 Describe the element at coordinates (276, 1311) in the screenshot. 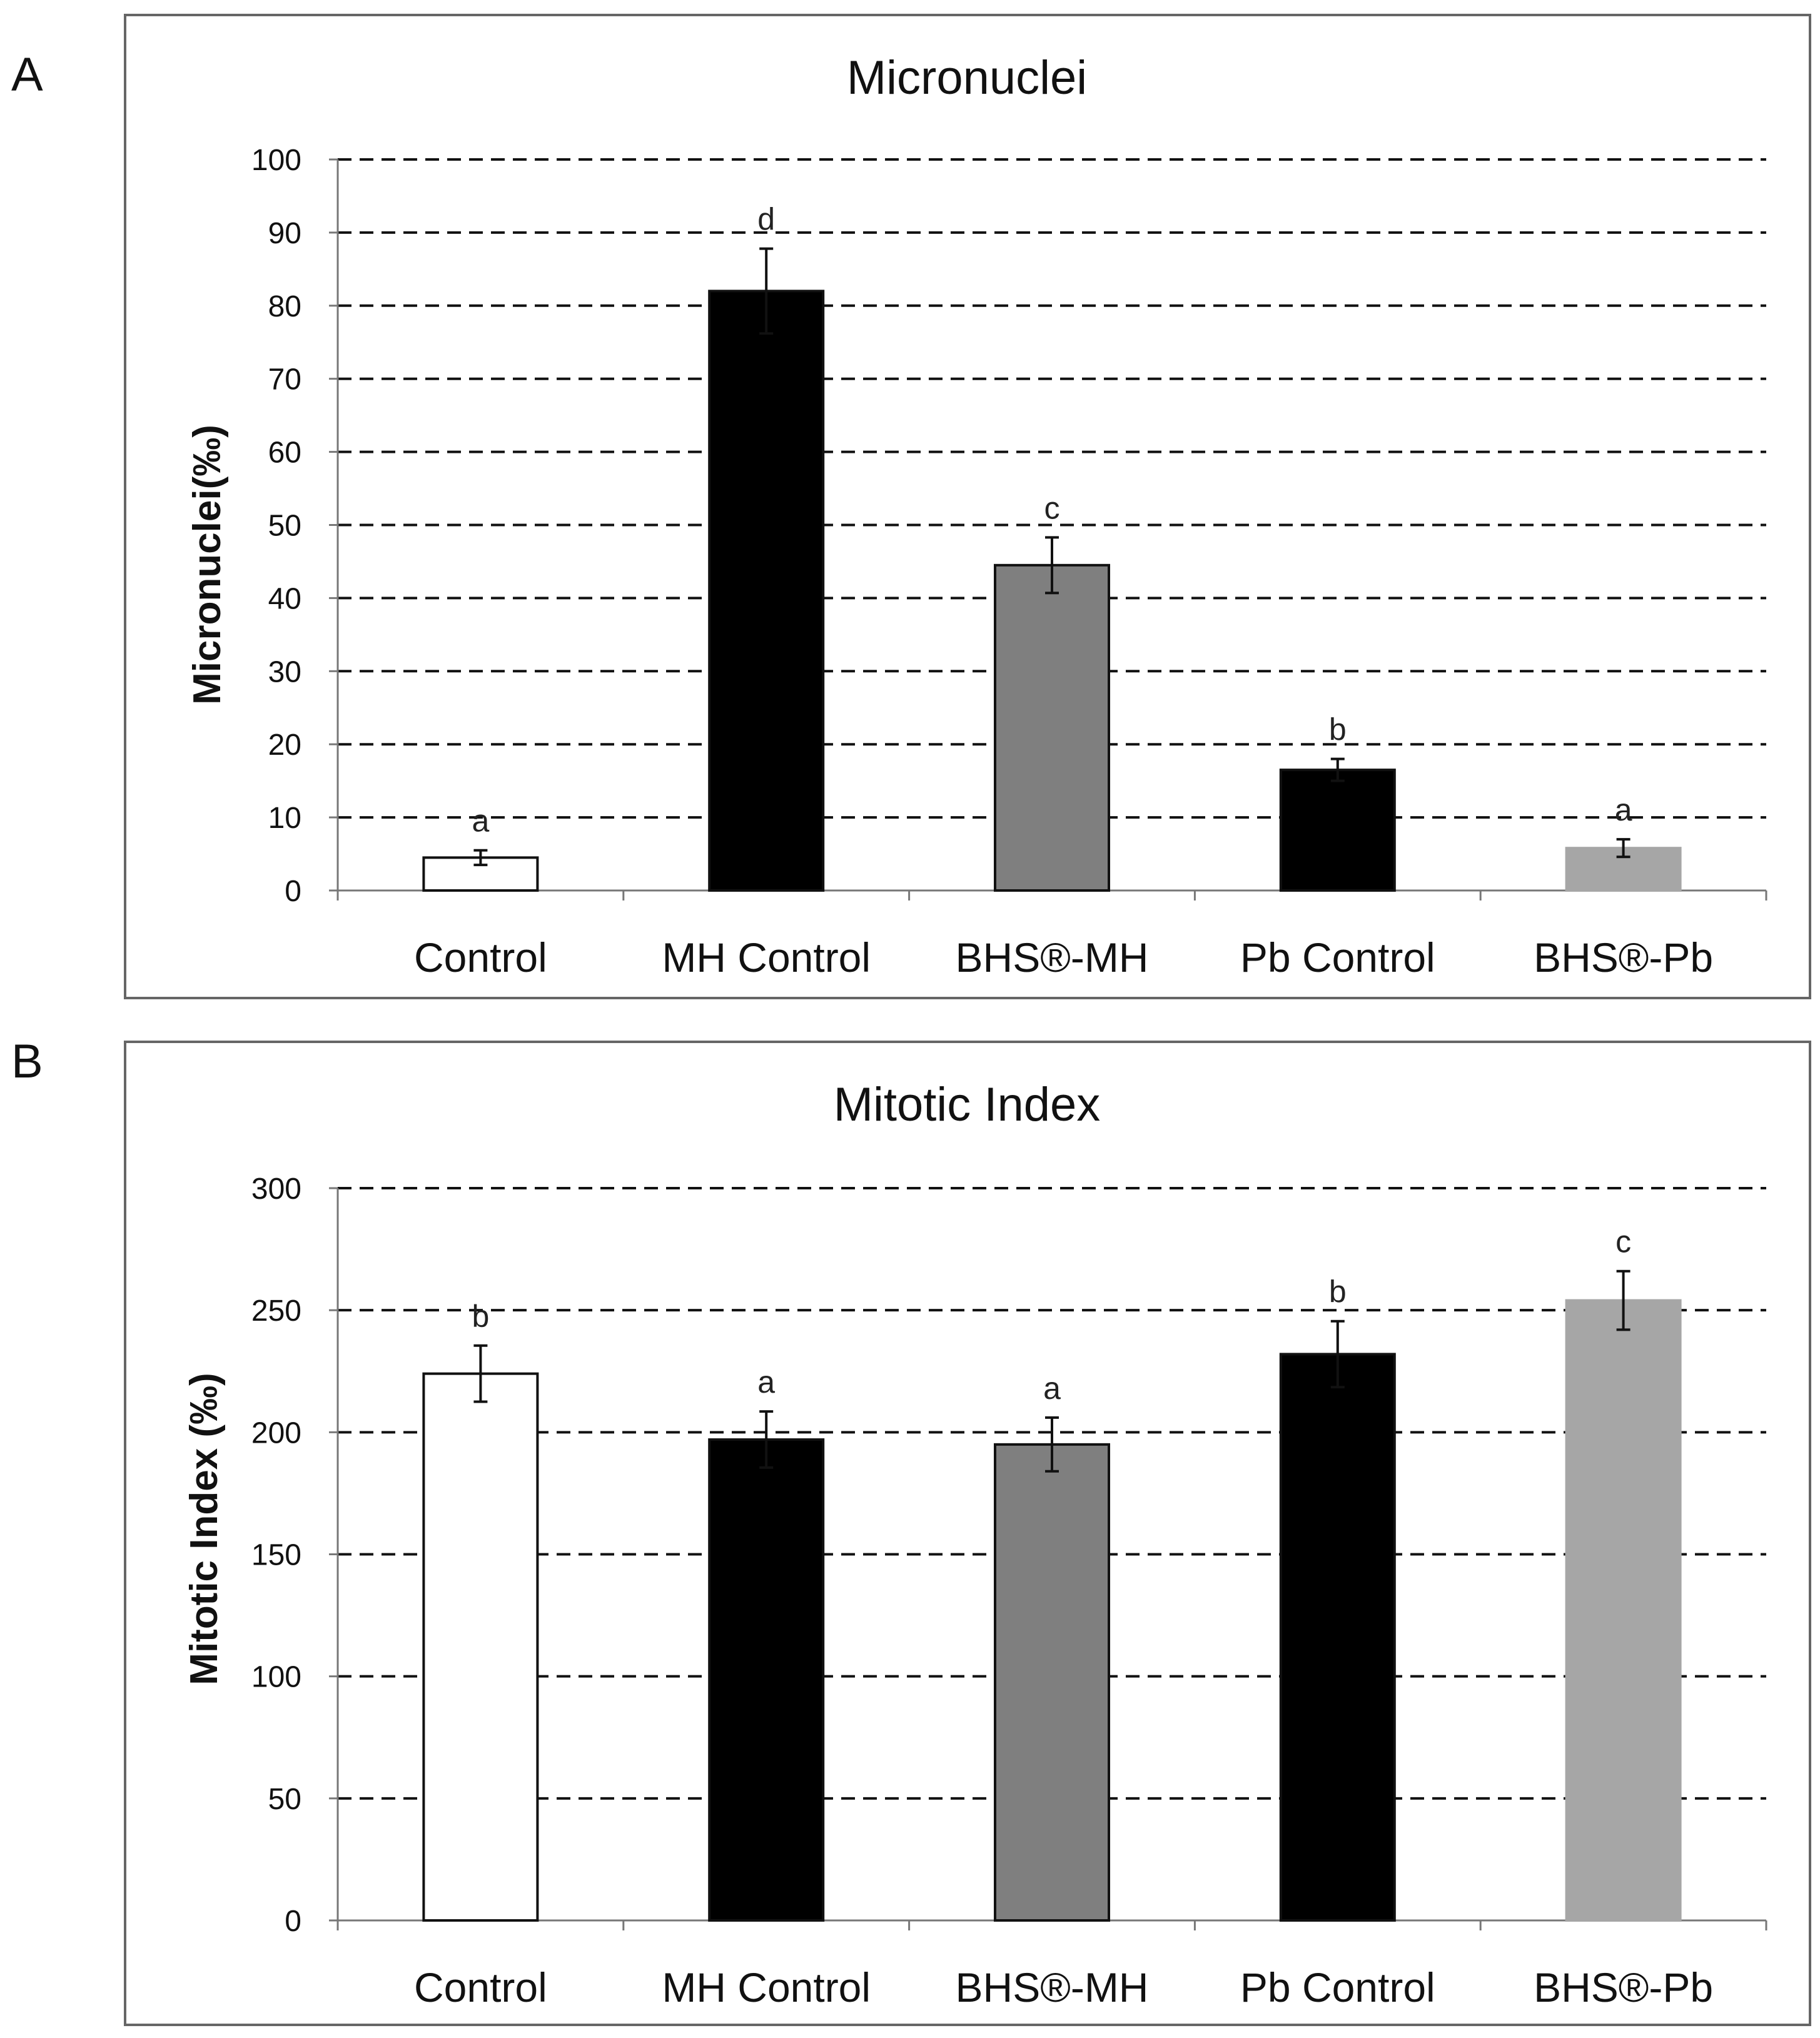

I see `y-tick-label: 250` at that location.